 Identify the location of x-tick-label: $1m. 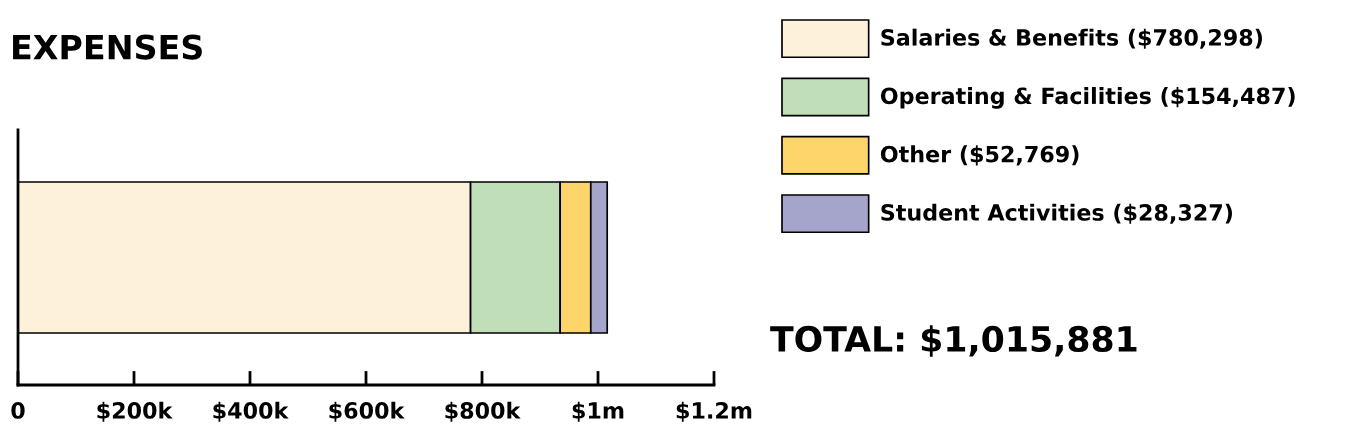
(598, 411).